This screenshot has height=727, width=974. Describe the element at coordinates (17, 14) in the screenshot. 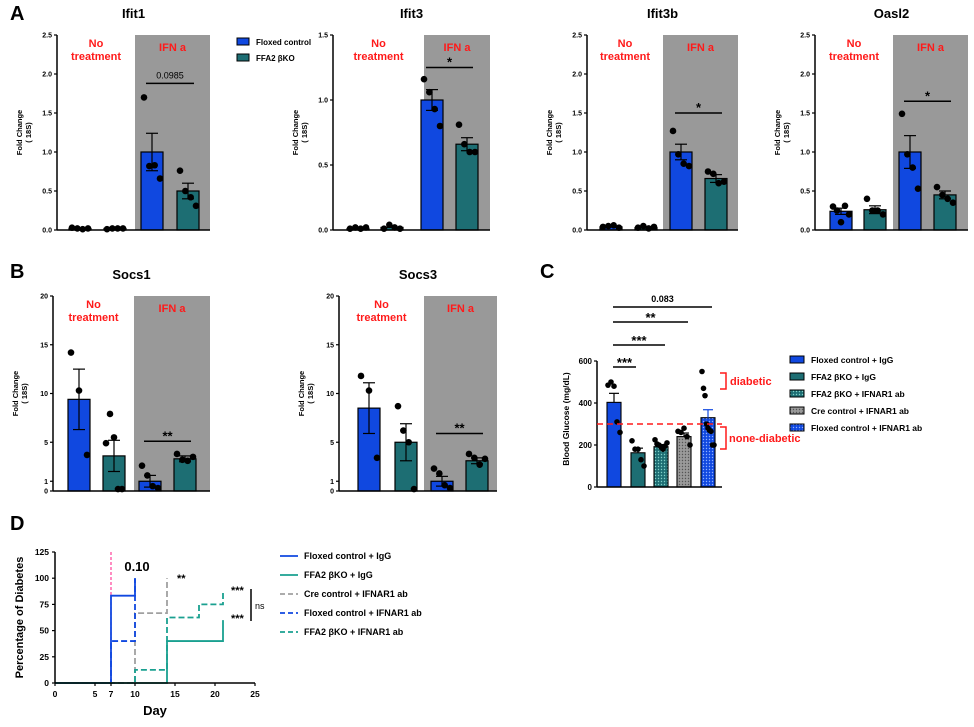

I see `panel-label-a: A` at that location.